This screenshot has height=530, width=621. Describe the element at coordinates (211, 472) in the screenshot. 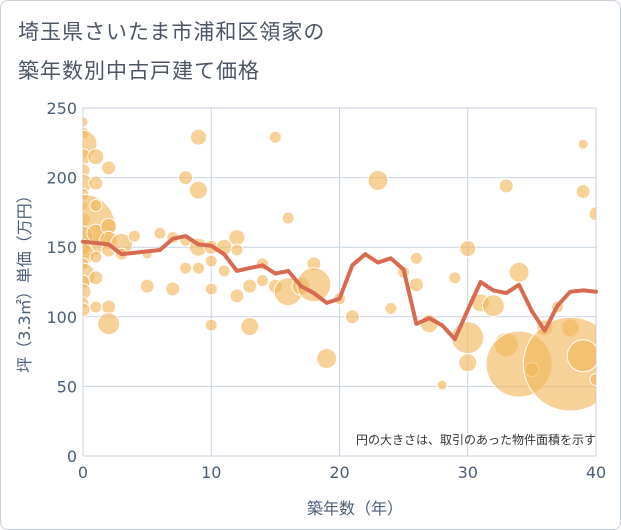

I see `x-tick-label: 10` at that location.